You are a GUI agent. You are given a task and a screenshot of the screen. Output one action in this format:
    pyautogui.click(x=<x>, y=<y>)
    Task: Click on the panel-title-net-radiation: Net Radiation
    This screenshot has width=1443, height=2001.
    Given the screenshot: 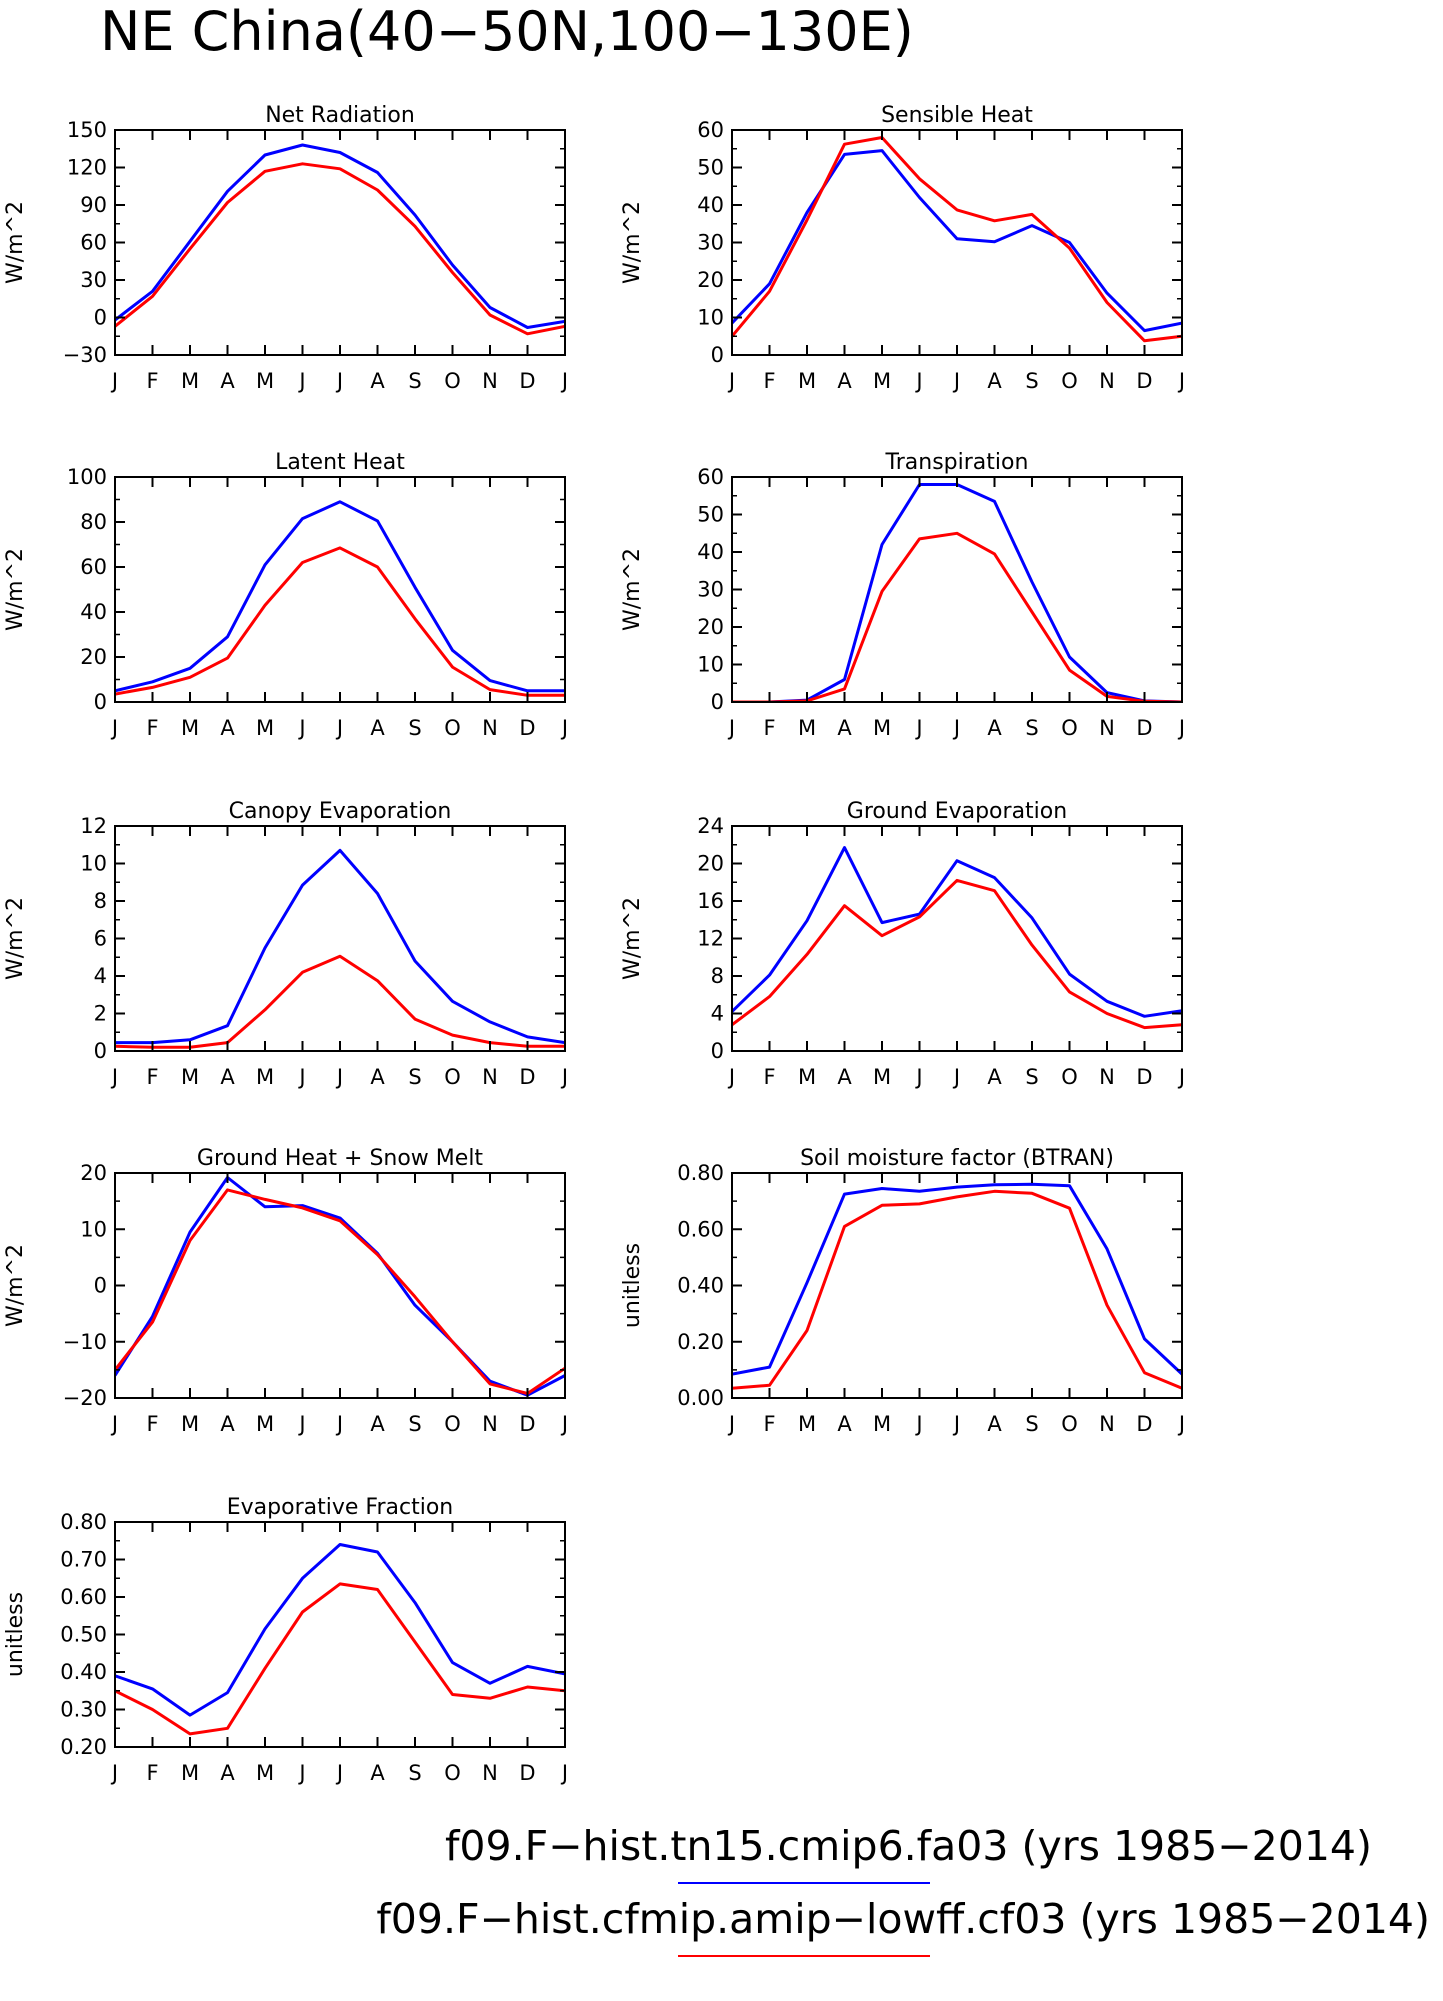 What is the action you would take?
    pyautogui.click(x=340, y=115)
    